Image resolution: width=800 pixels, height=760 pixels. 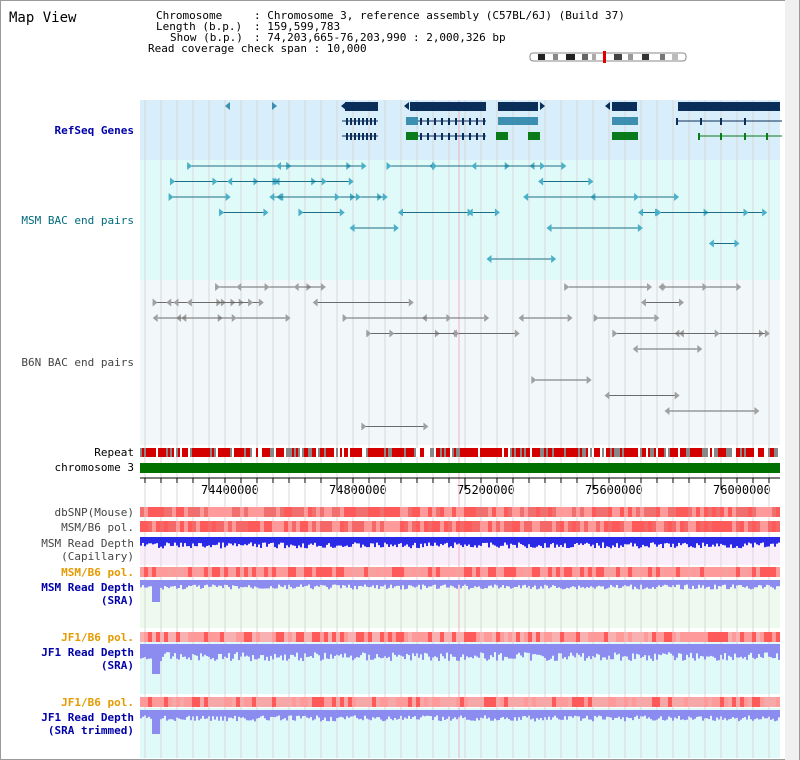 I want to click on gene-arrow, so click(x=337, y=197).